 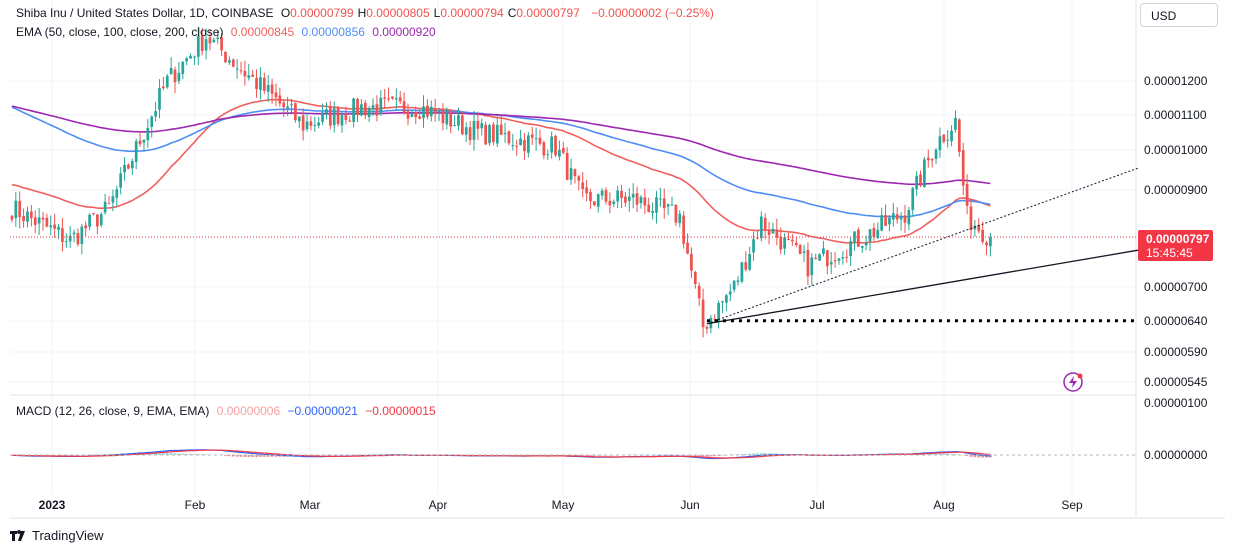 I want to click on lightning-alert-icon, so click(x=1073, y=382).